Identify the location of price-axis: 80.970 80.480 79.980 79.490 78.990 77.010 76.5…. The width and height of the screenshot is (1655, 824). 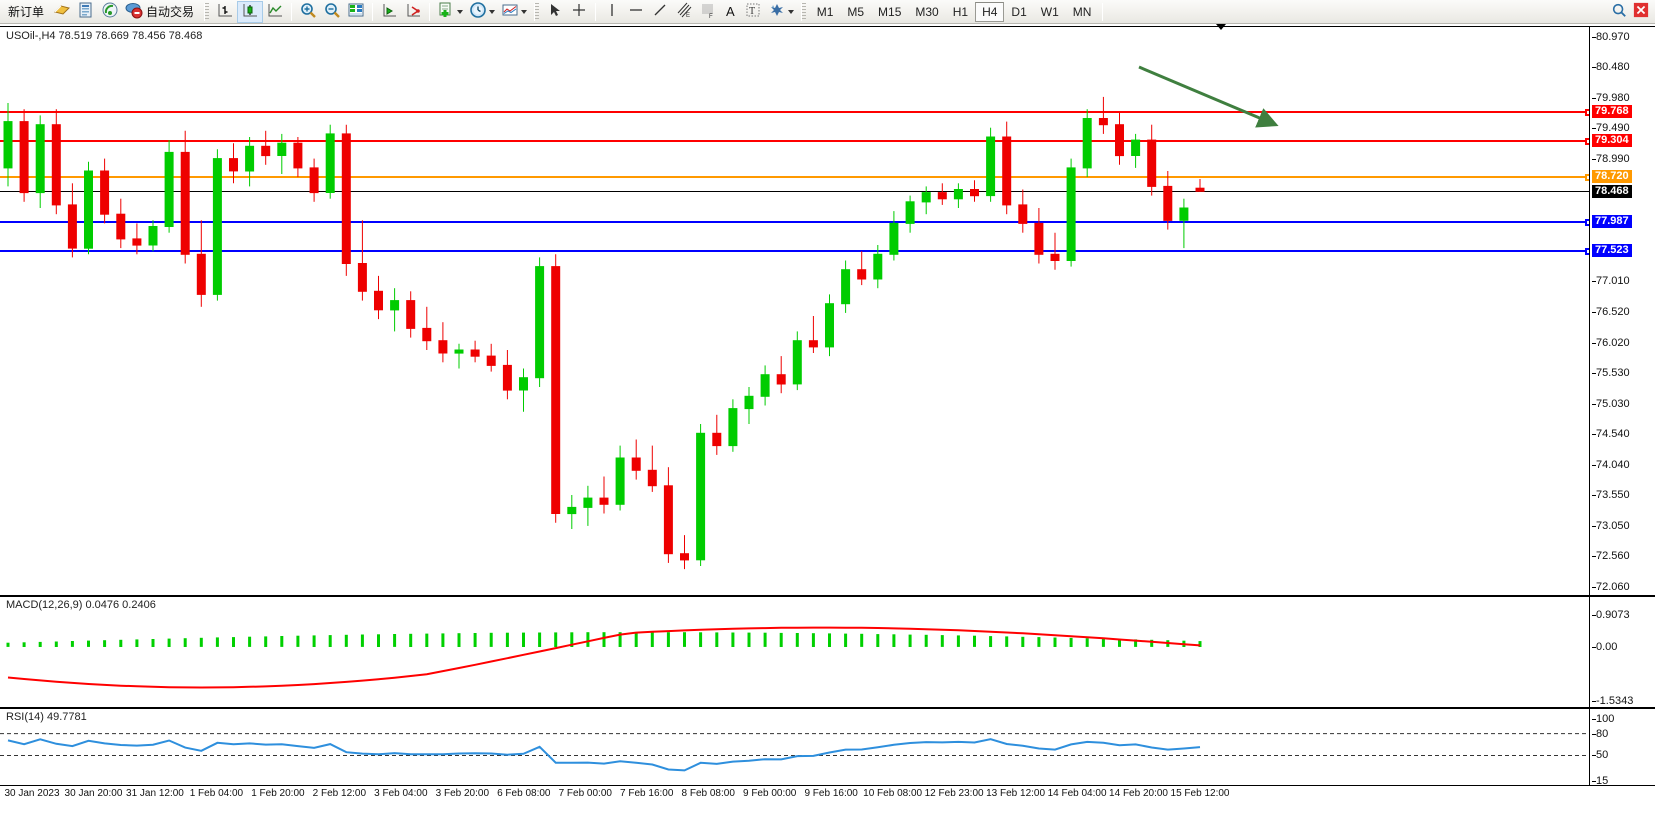
(1622, 311).